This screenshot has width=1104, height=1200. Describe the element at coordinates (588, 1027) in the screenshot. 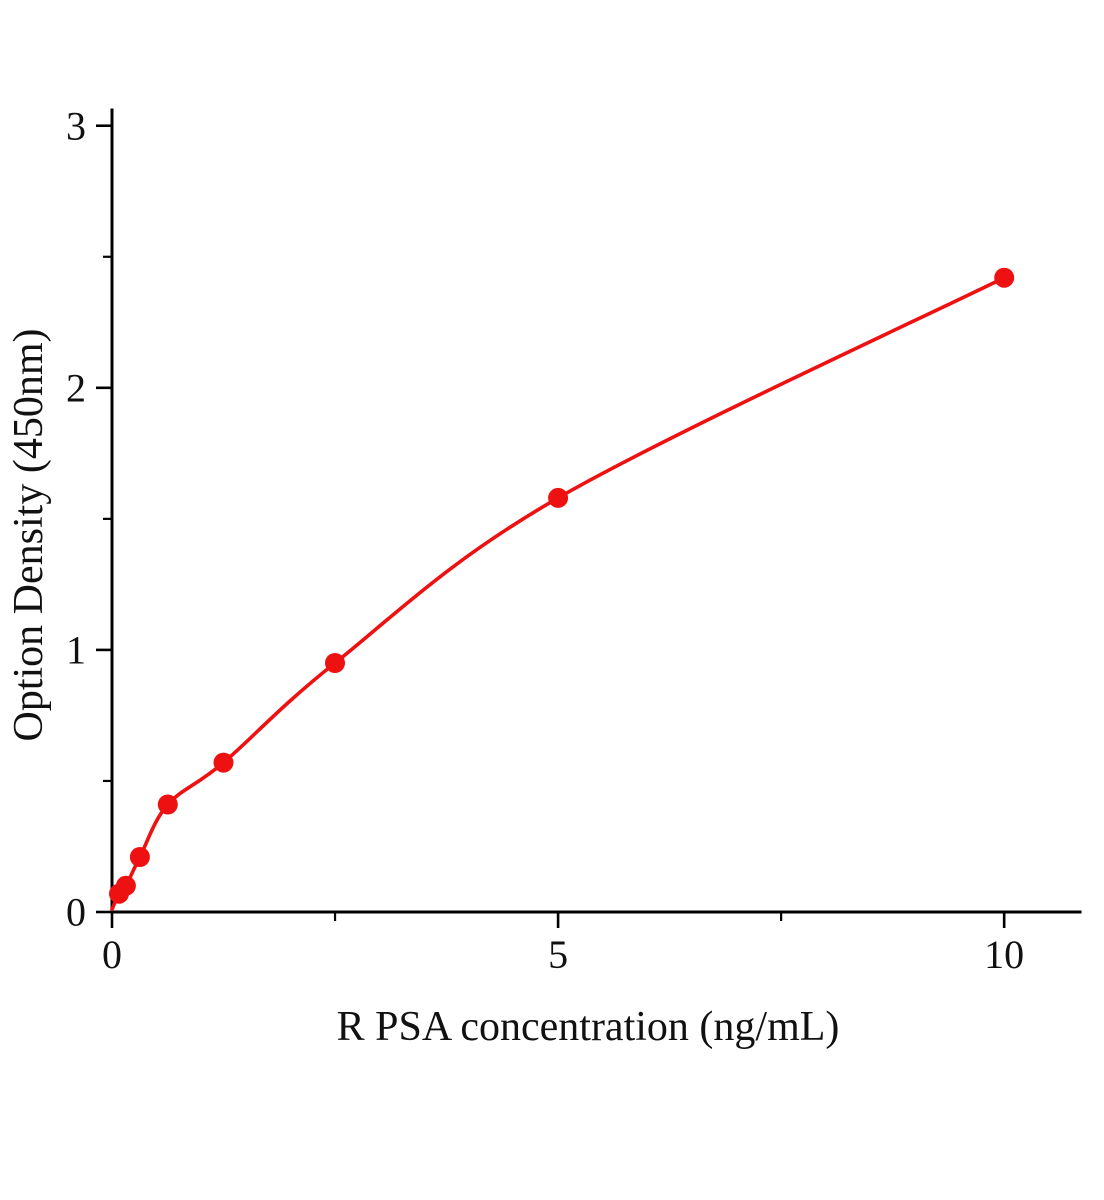

I see `x-axis-title: R PSA concentration (ng/mL)` at that location.